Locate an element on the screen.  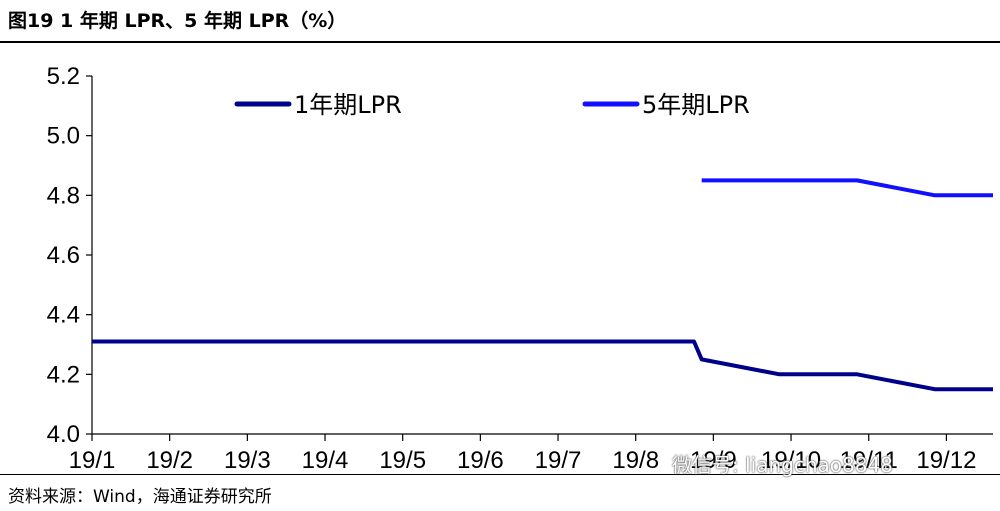
legend-label: 5年期LPR is located at coordinates (696, 105).